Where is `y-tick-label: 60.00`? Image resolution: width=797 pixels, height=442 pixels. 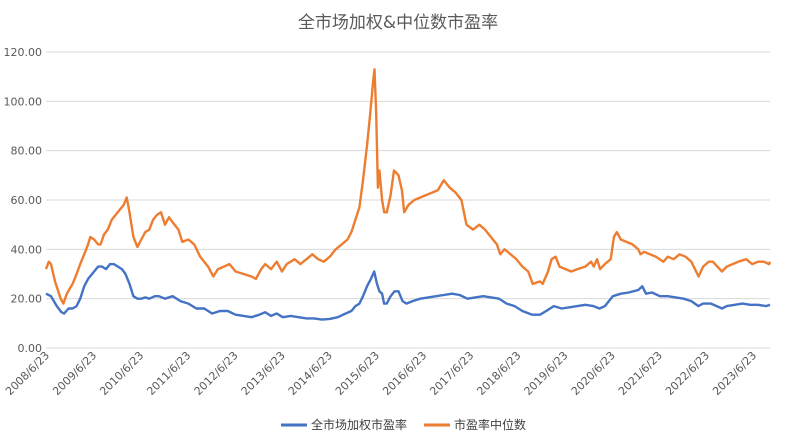 y-tick-label: 60.00 is located at coordinates (27, 200).